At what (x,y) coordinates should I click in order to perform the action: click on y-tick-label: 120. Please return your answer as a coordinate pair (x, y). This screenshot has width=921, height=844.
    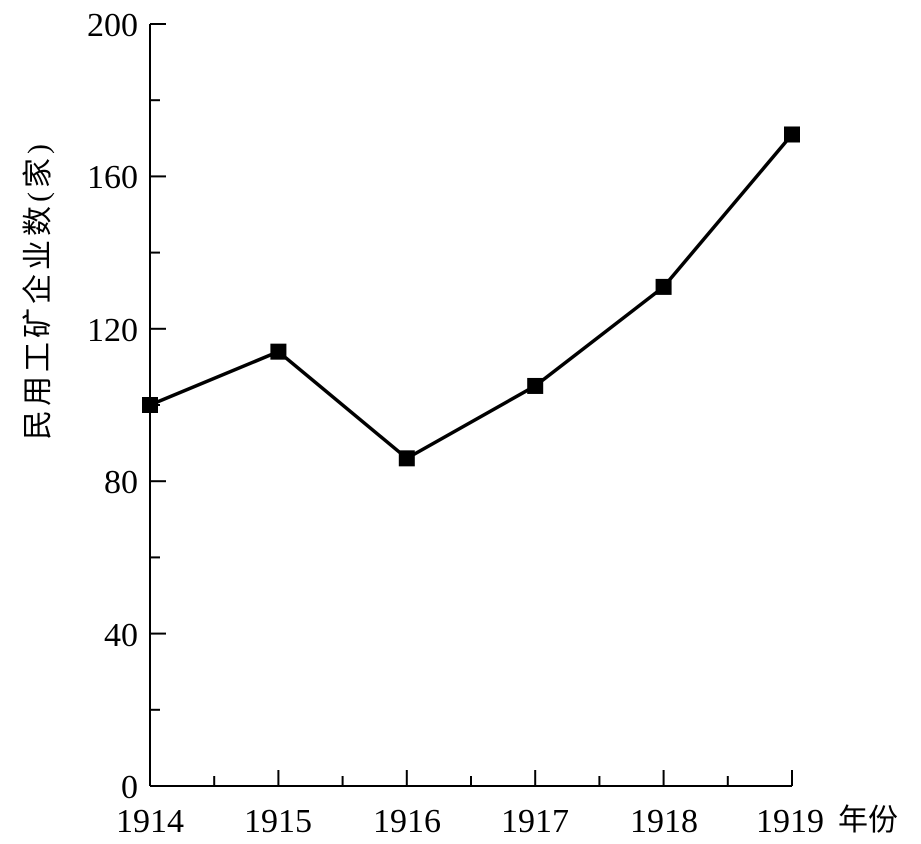
    Looking at the image, I should click on (112, 330).